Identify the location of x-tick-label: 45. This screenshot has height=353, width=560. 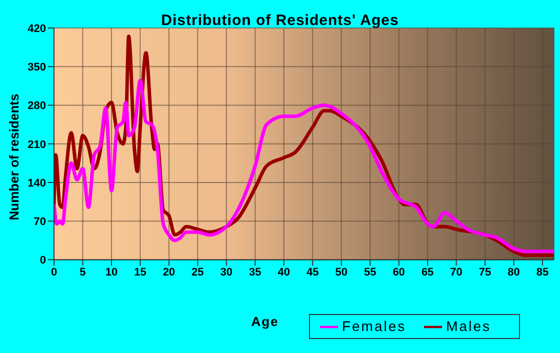
(312, 272).